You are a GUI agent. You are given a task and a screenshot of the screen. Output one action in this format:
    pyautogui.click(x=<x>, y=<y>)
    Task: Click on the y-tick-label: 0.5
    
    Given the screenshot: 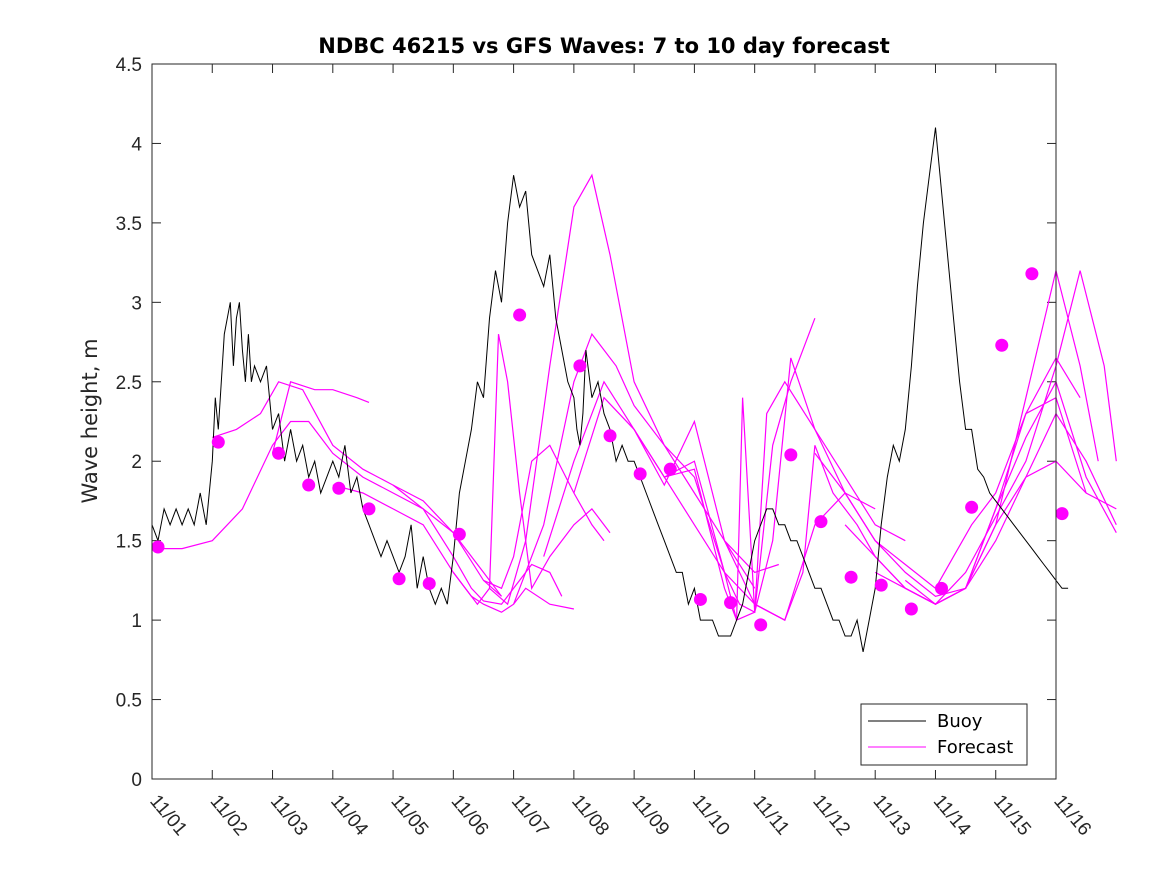 What is the action you would take?
    pyautogui.click(x=129, y=701)
    